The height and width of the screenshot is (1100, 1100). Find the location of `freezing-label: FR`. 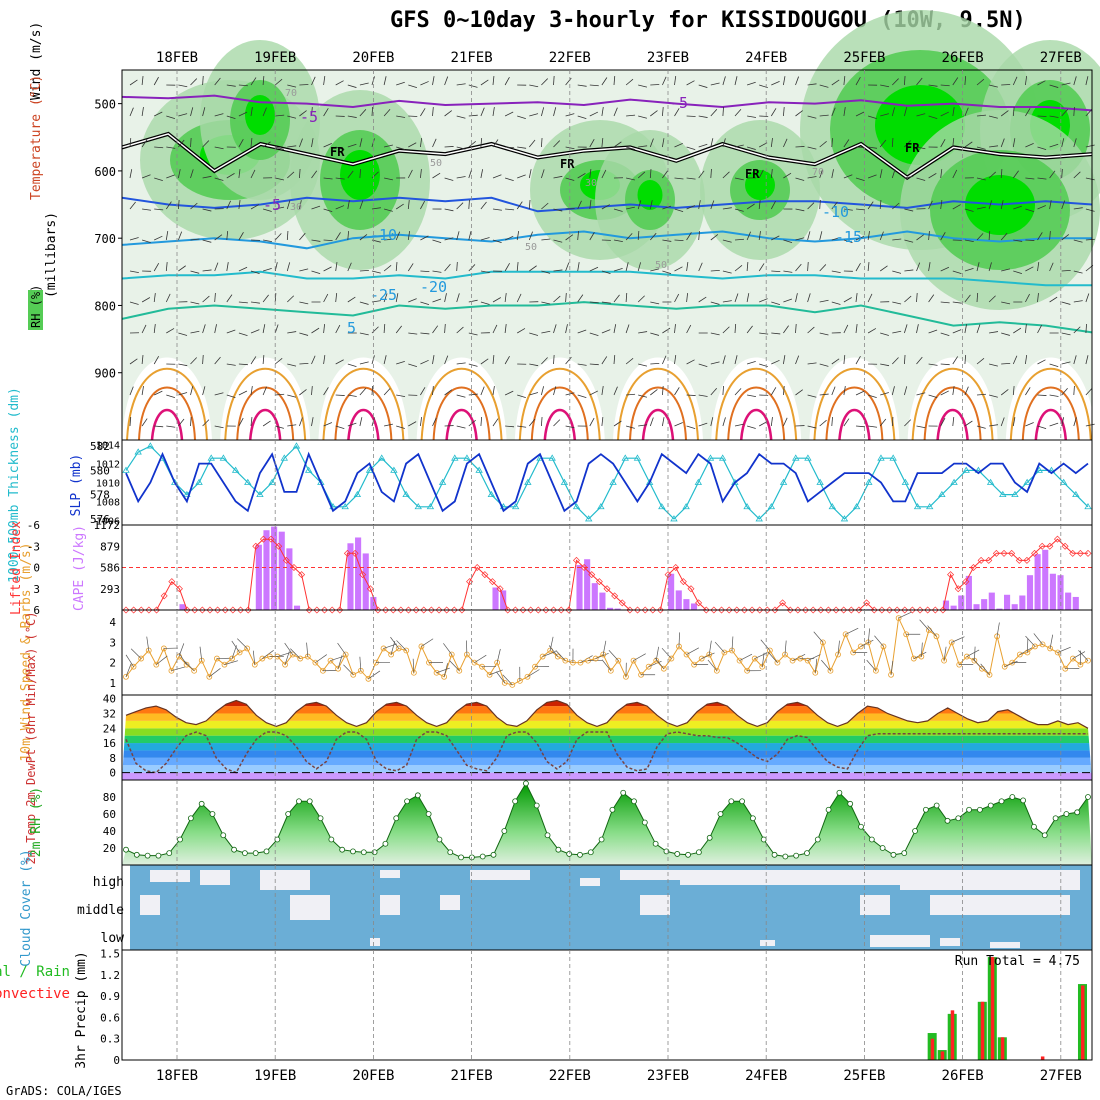

freezing-label: FR is located at coordinates (912, 148).